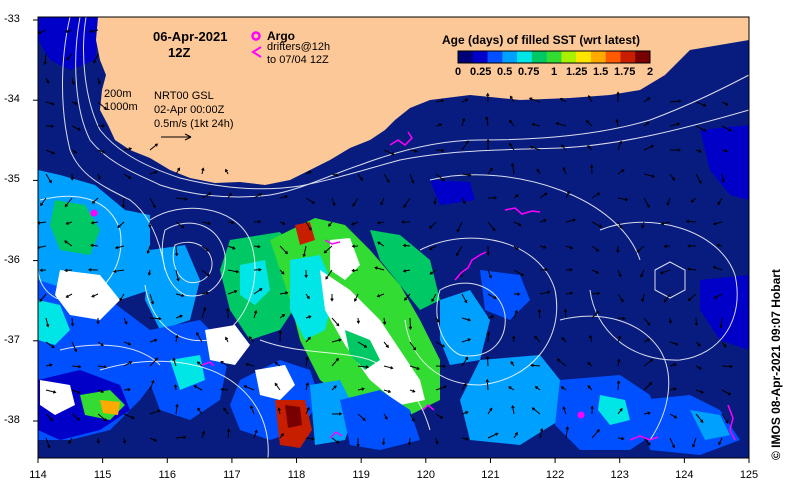 Image resolution: width=790 pixels, height=492 pixels. What do you see at coordinates (118, 94) in the screenshot?
I see `isobath-200-label: 200m` at bounding box center [118, 94].